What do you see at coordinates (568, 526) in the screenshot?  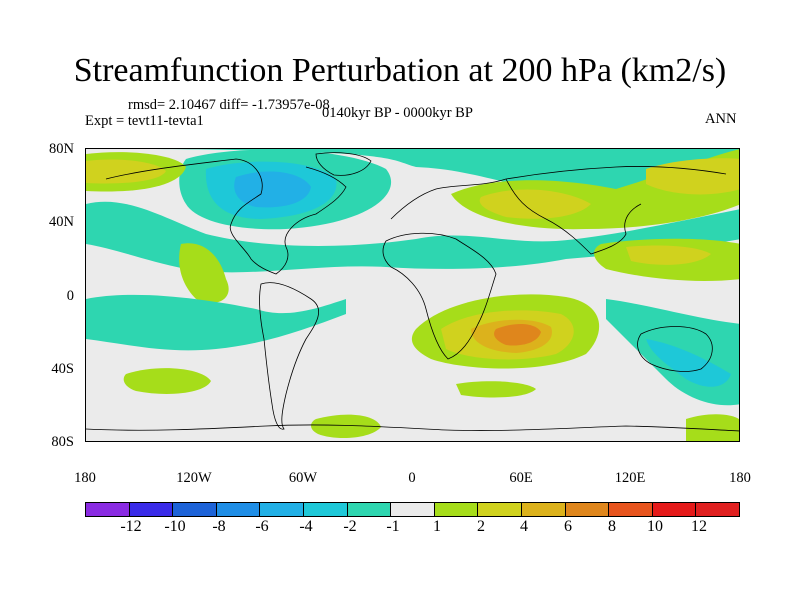 I see `colorbar-label: 6` at bounding box center [568, 526].